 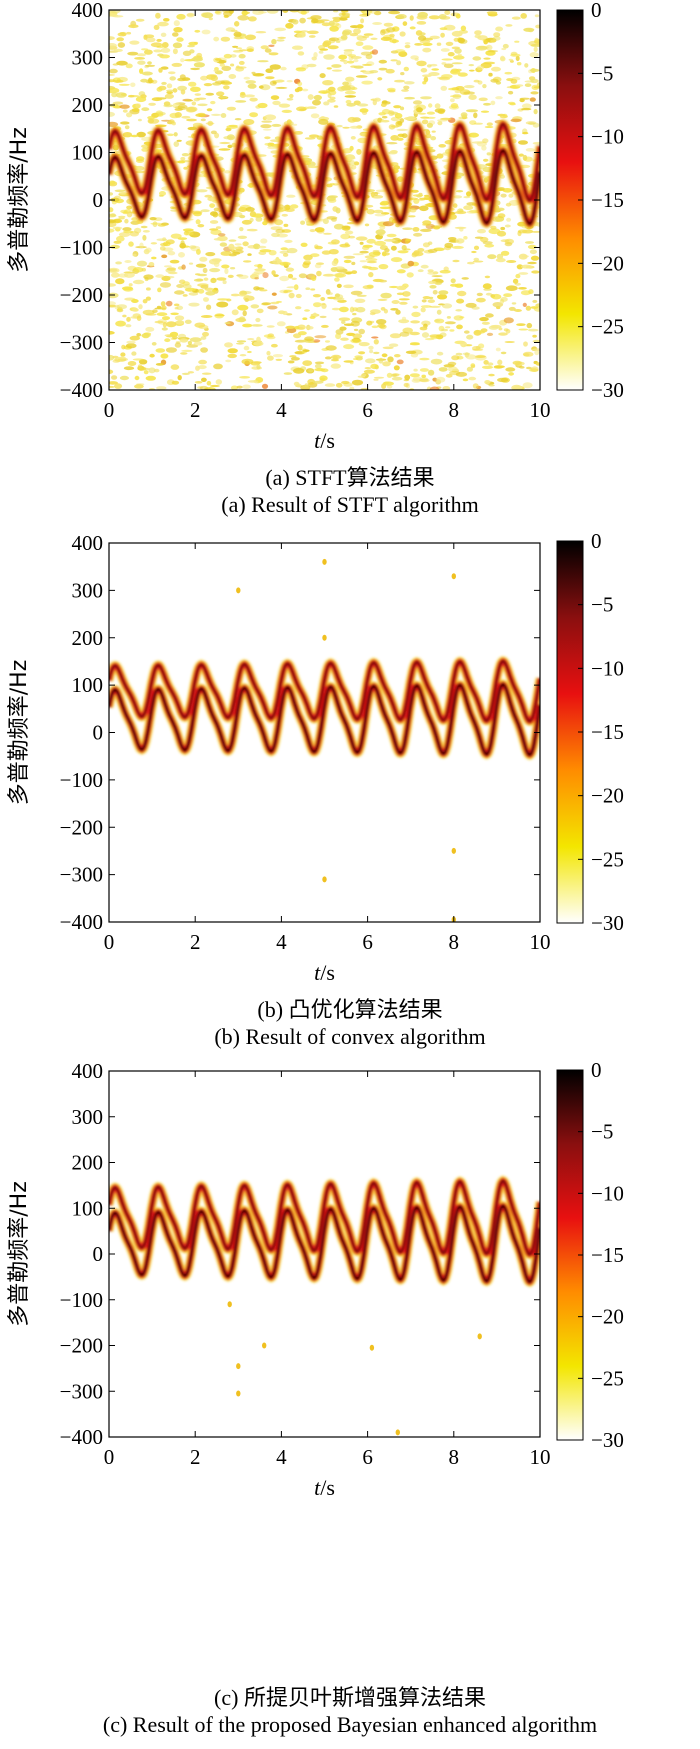 What do you see at coordinates (19, 1254) in the screenshot?
I see `y-axis-label: 多普勒频率/Hz` at bounding box center [19, 1254].